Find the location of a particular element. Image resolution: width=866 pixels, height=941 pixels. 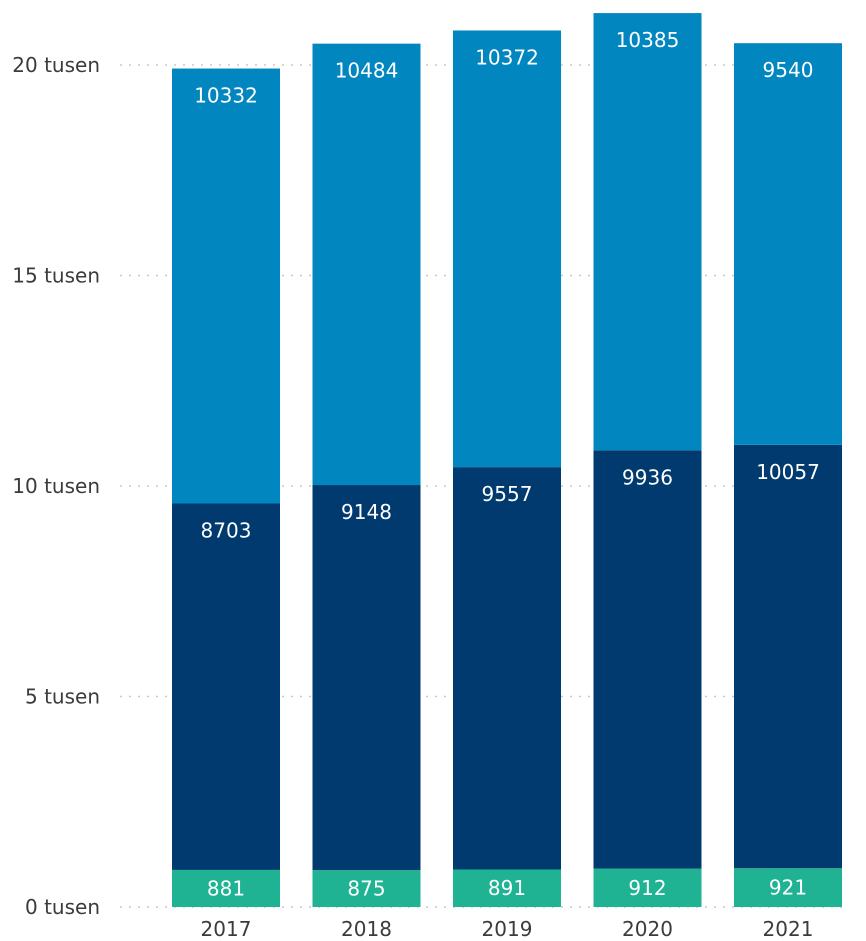

y-axis-tick-labels: 0 tusen 5 tusen 10 tusen 15 tusen 20 tusen is located at coordinates (56, 486).